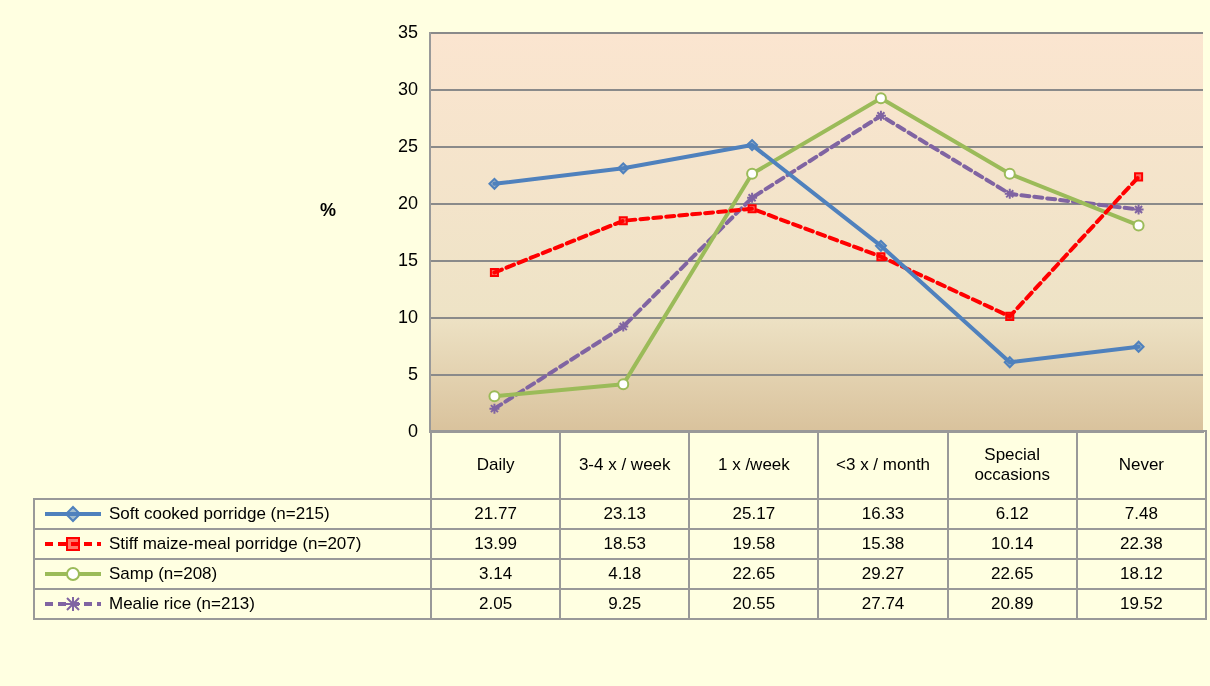  Describe the element at coordinates (408, 316) in the screenshot. I see `y-tick-label: 10` at that location.